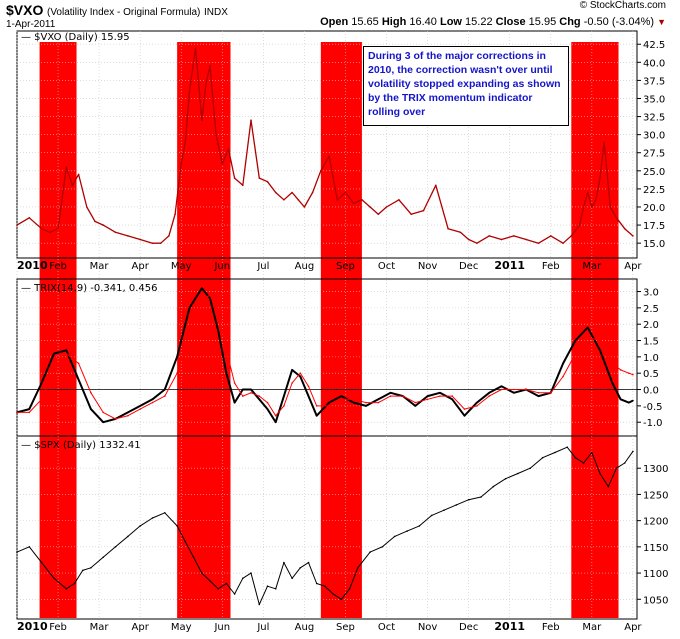  What do you see at coordinates (542, 22) in the screenshot?
I see `close-value: 15.95` at bounding box center [542, 22].